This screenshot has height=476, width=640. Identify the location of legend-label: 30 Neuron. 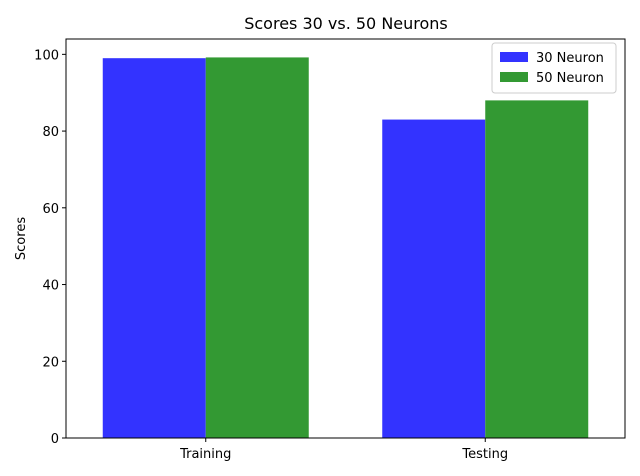
(570, 58).